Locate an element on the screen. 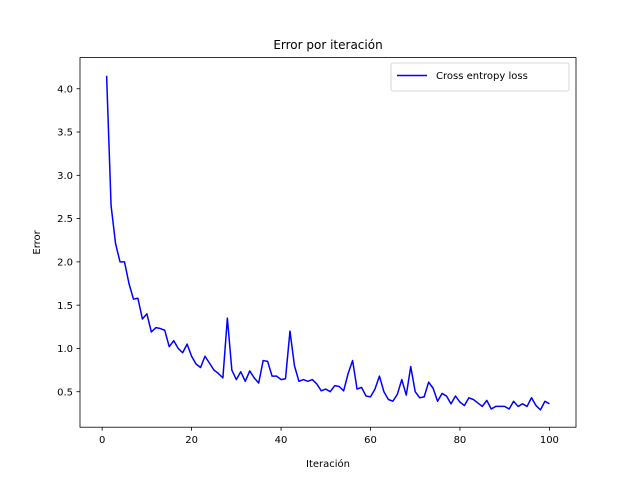 The width and height of the screenshot is (640, 485). y-tick-label: 3.0 is located at coordinates (65, 176).